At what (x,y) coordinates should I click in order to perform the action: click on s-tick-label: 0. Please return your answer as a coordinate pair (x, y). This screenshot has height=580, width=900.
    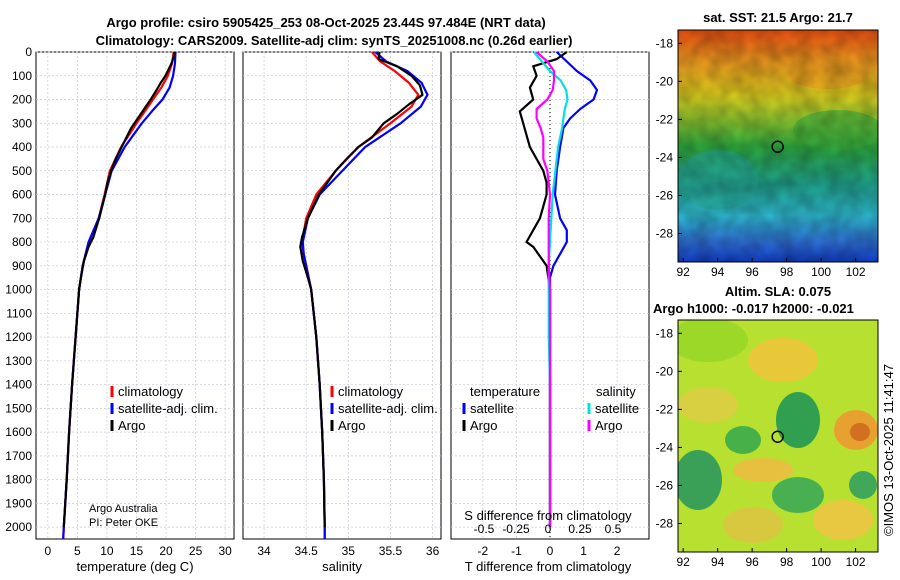
    Looking at the image, I should click on (548, 529).